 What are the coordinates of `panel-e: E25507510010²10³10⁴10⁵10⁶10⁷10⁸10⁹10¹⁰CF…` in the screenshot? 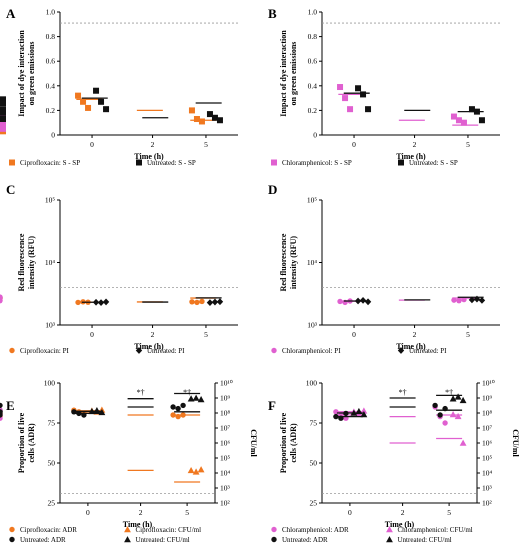 It's located at (129, 461).